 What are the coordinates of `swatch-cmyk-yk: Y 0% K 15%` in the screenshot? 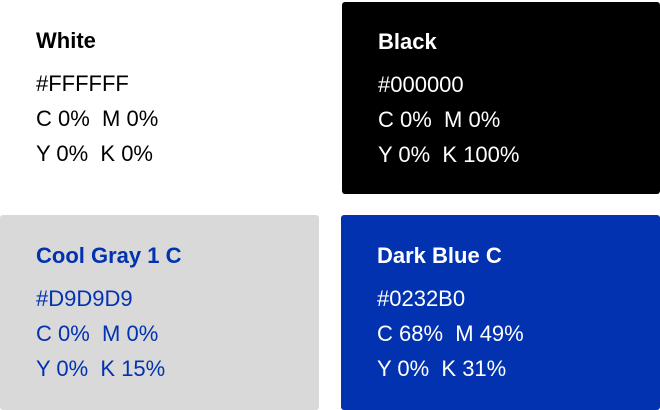 It's located at (101, 368).